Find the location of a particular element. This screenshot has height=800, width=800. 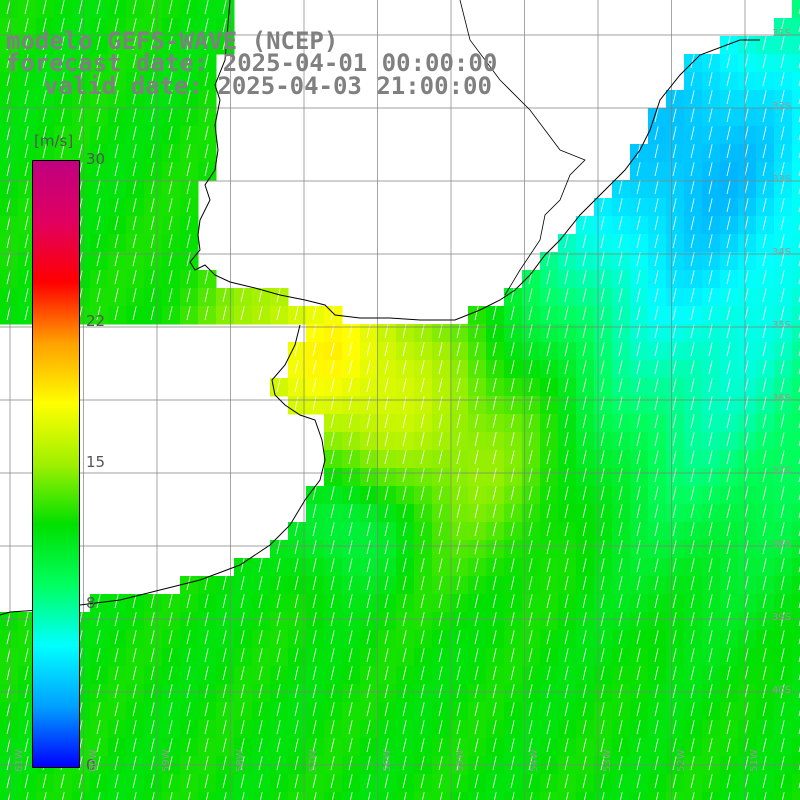

colorbar-tick-label: 22 is located at coordinates (96, 320).